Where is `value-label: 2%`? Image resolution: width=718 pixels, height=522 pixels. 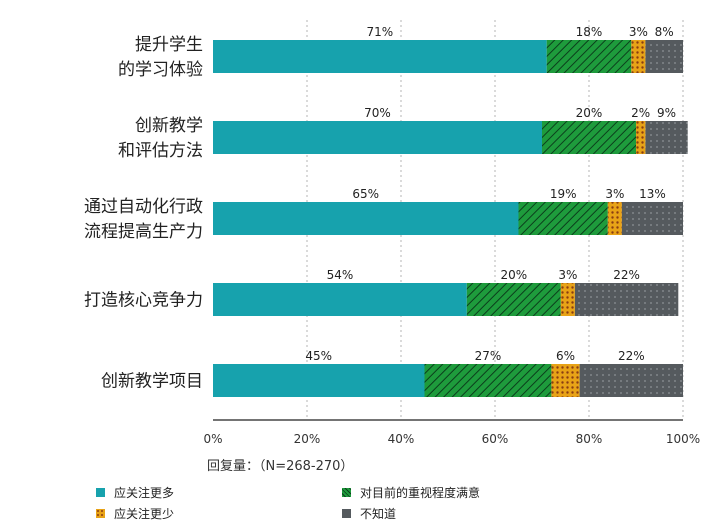 value-label: 2% is located at coordinates (640, 113).